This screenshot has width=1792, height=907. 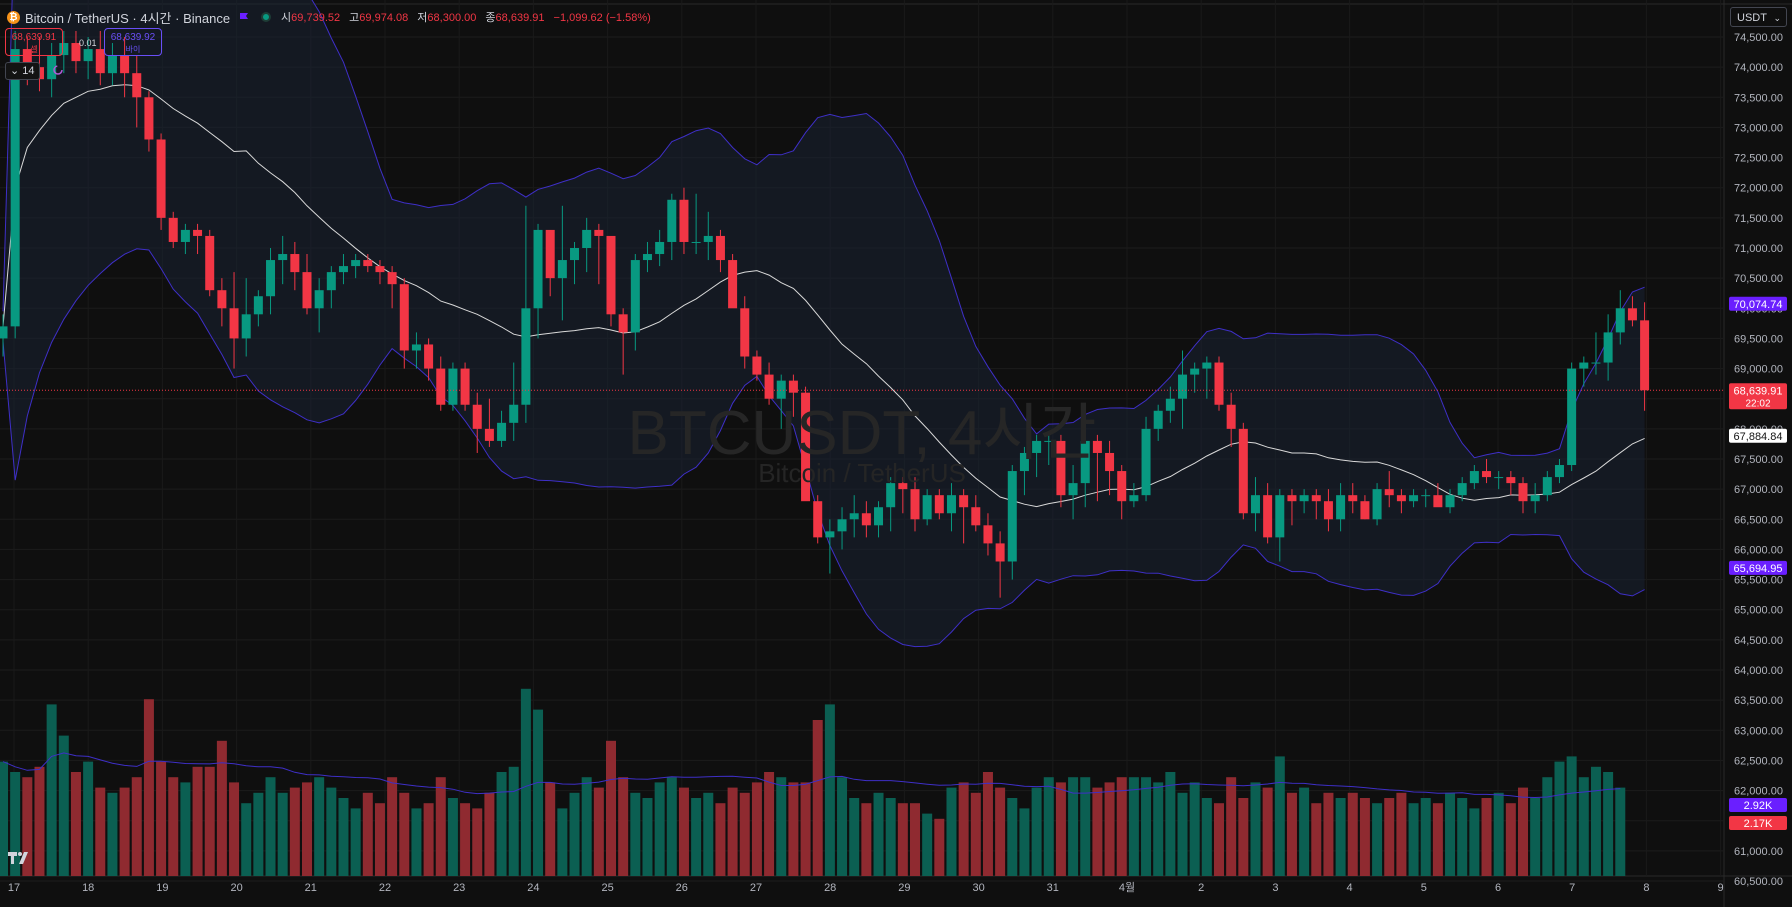 What do you see at coordinates (1572, 888) in the screenshot?
I see `x-axis-tick-label: 7` at bounding box center [1572, 888].